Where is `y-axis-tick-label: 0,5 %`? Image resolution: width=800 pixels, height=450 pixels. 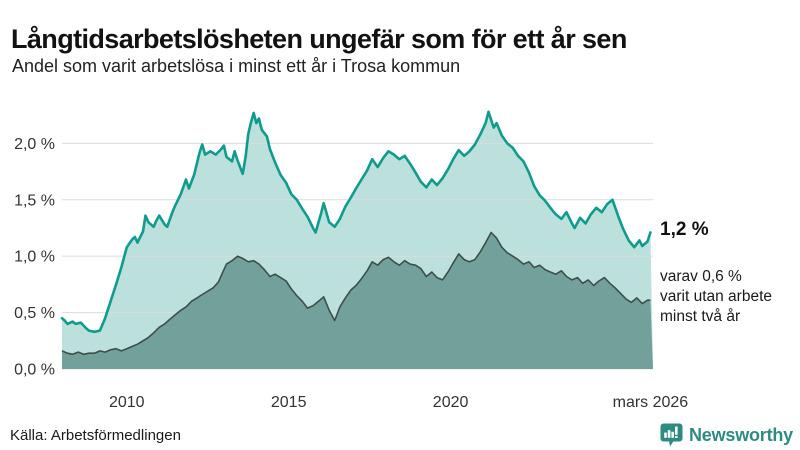
y-axis-tick-label: 0,5 % is located at coordinates (34, 313).